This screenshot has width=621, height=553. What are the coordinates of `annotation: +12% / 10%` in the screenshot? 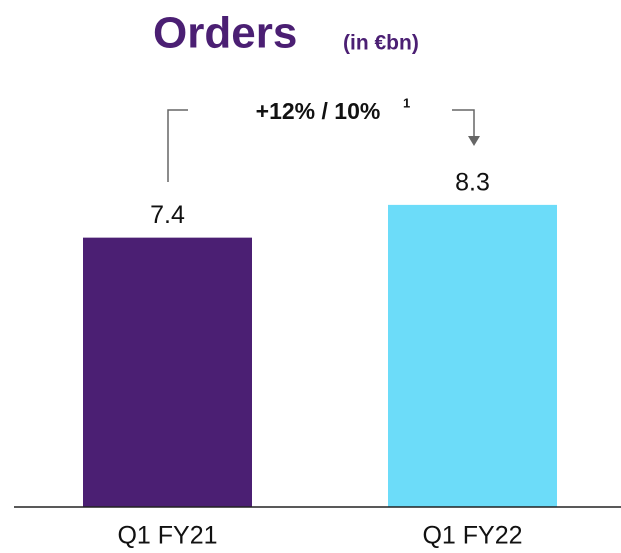 It's located at (318, 111).